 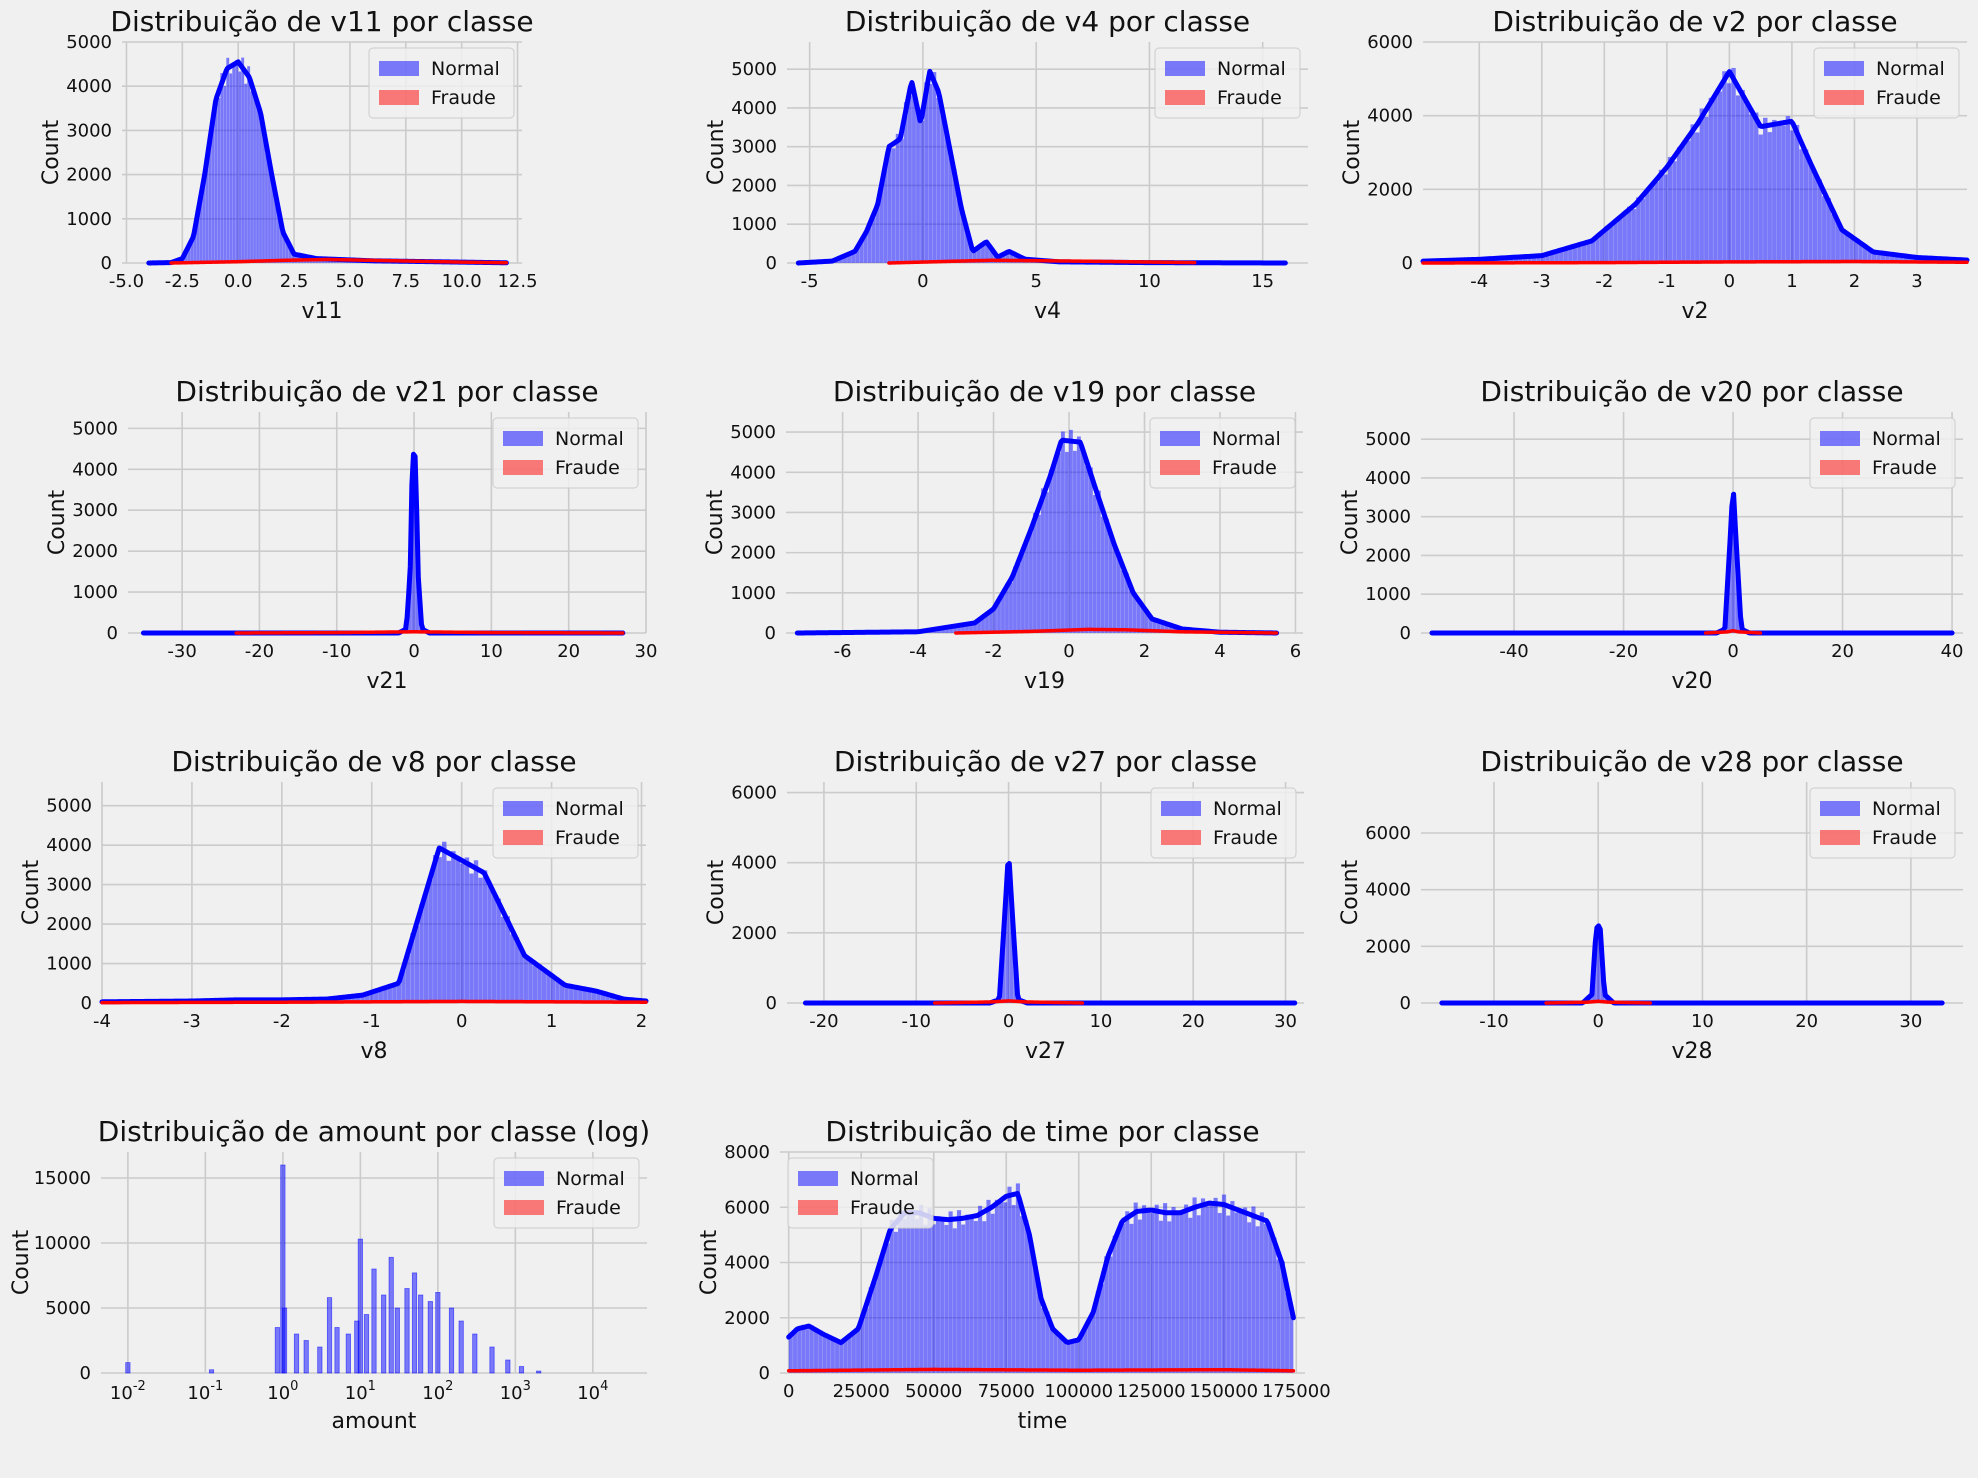 I want to click on x-tick-label: 5.0, so click(x=350, y=281).